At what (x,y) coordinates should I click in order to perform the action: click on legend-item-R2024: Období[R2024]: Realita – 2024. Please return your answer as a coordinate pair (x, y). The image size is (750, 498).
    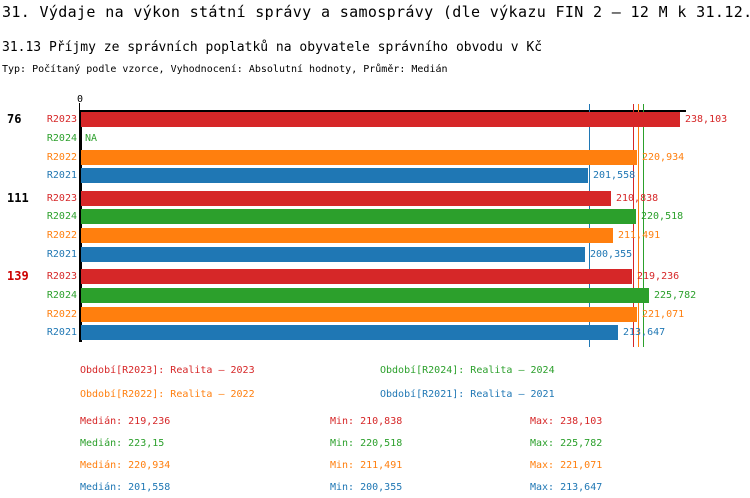
    Looking at the image, I should click on (467, 370).